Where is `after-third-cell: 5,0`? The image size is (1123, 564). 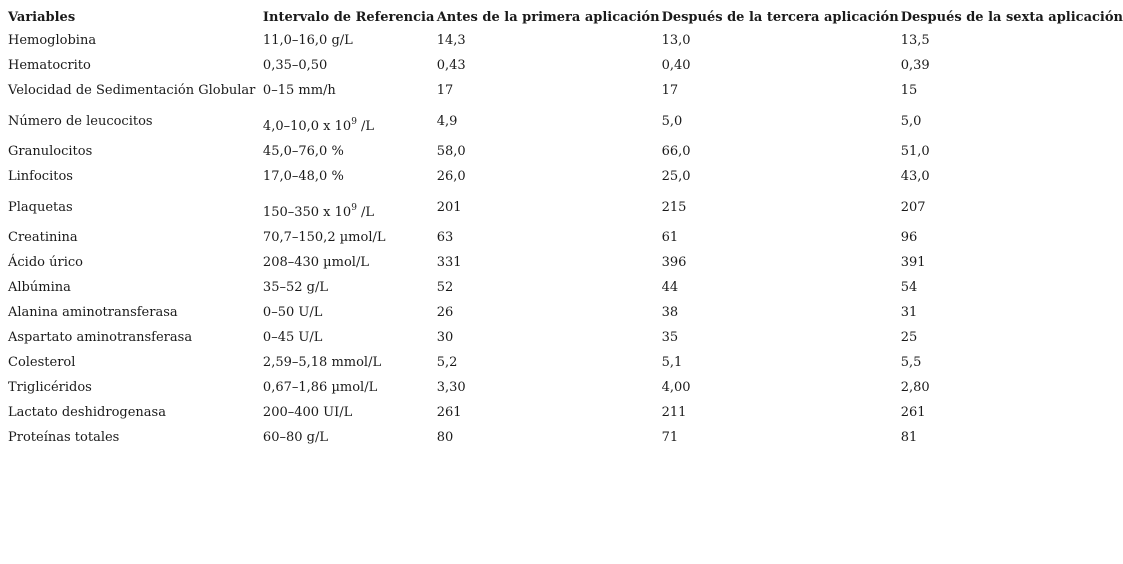 after-third-cell: 5,0 is located at coordinates (672, 121).